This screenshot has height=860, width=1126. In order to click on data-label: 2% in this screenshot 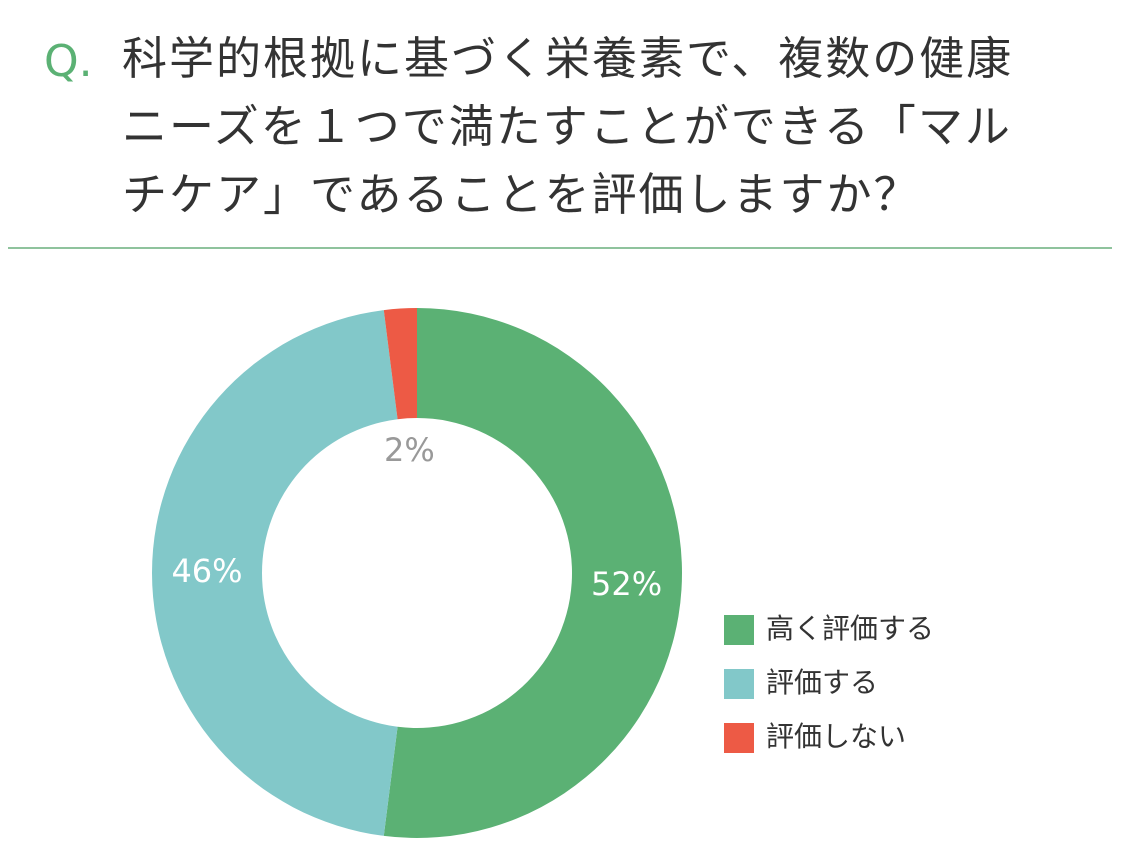, I will do `click(409, 450)`.